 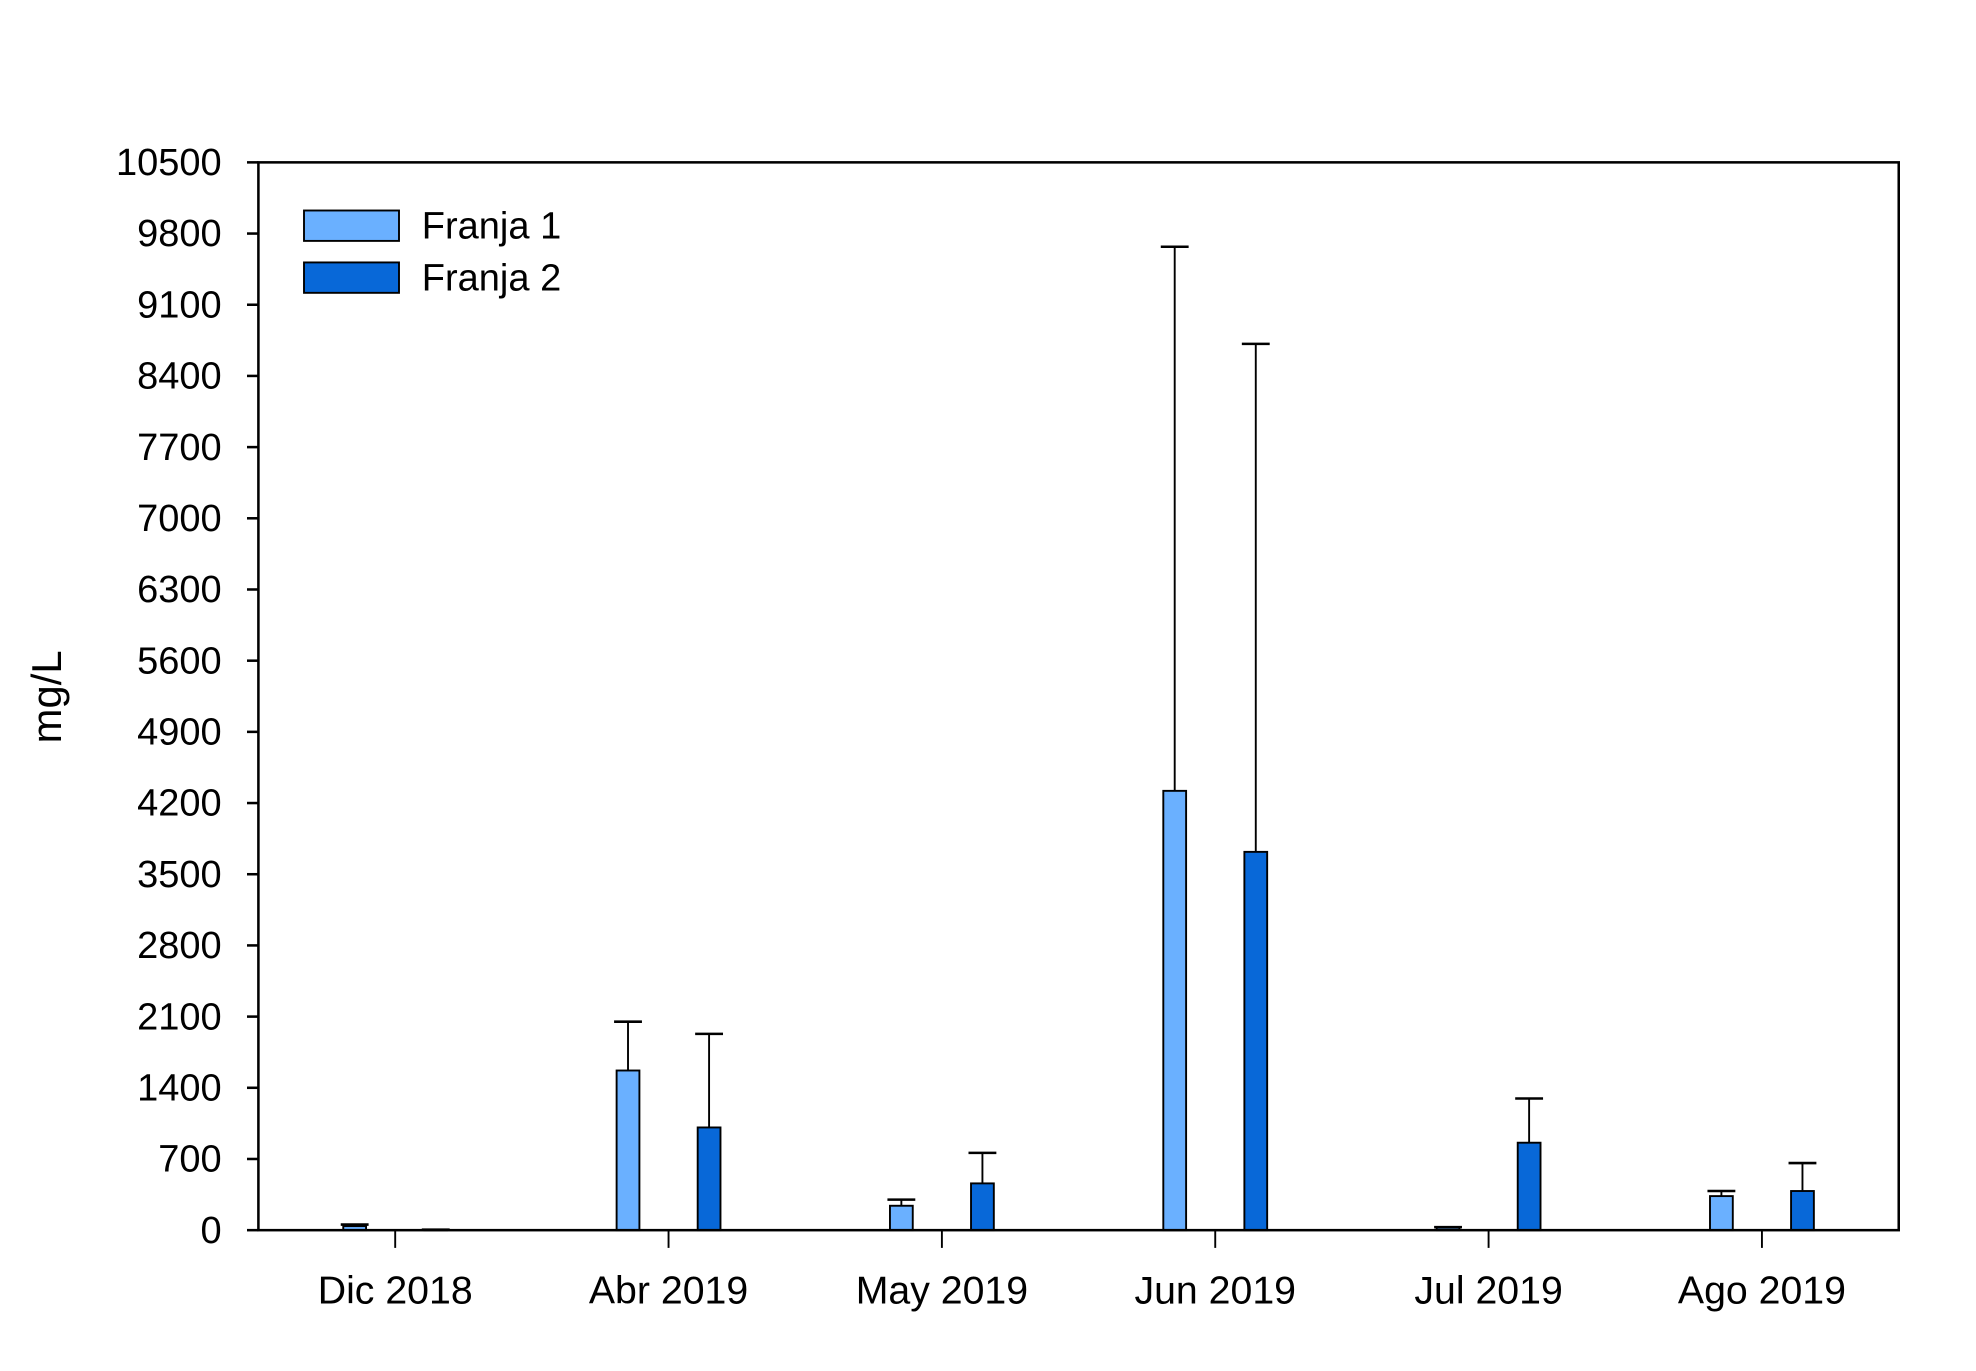 What do you see at coordinates (1488, 1291) in the screenshot?
I see `x-tick-label: Jul 2019` at bounding box center [1488, 1291].